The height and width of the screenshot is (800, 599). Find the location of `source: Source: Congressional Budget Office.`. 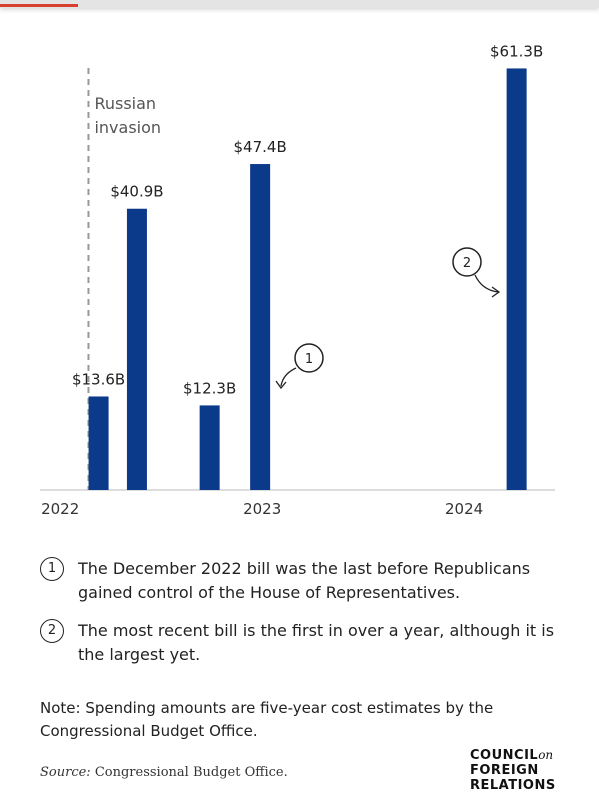

source: Source: Congressional Budget Office. is located at coordinates (164, 772).